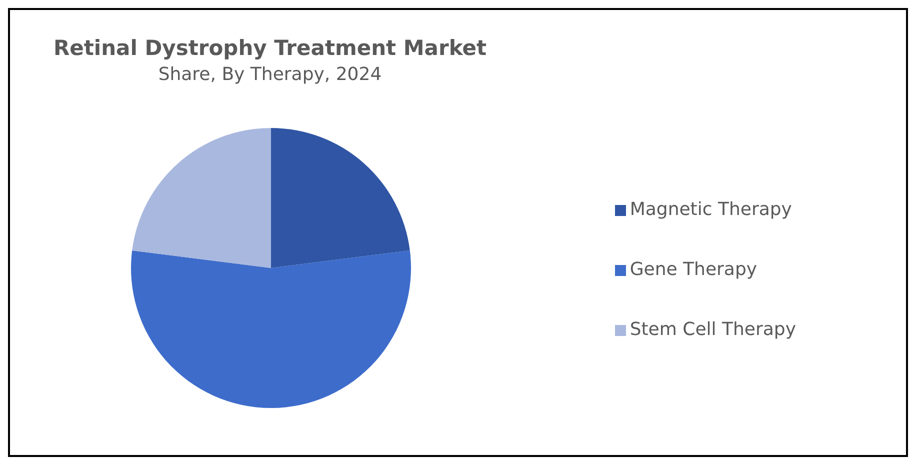  What do you see at coordinates (711, 209) in the screenshot?
I see `legend-label: Magnetic Therapy` at bounding box center [711, 209].